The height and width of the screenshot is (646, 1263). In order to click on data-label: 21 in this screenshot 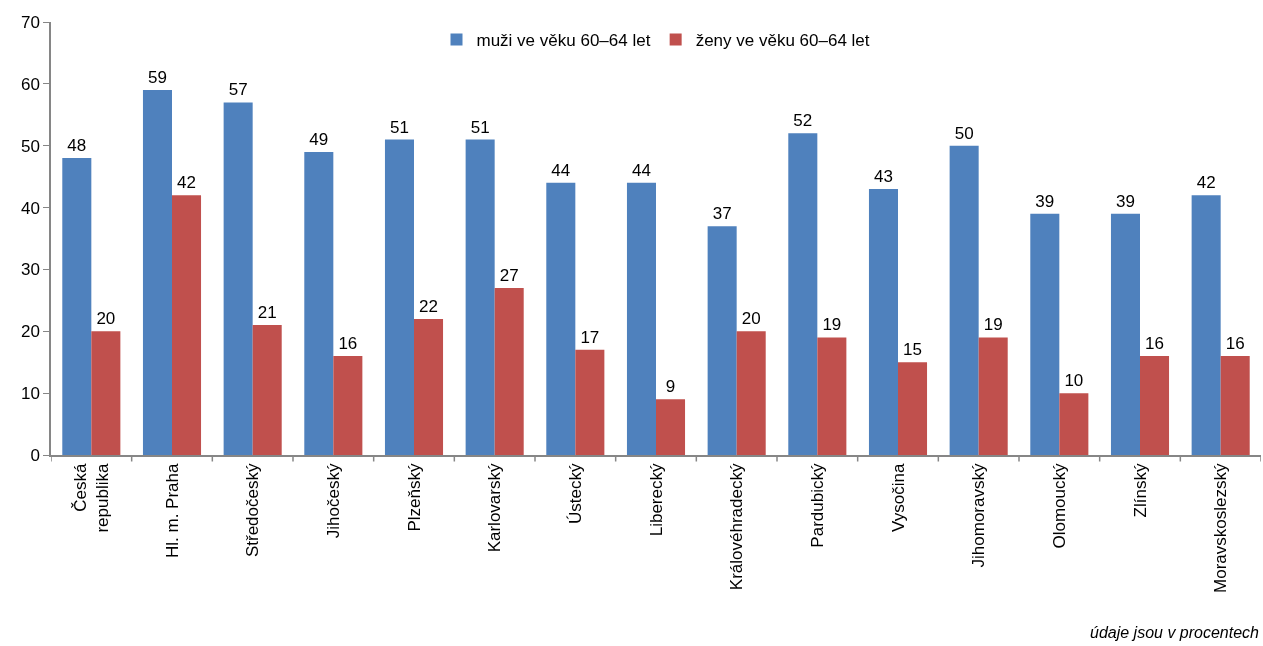, I will do `click(267, 313)`.